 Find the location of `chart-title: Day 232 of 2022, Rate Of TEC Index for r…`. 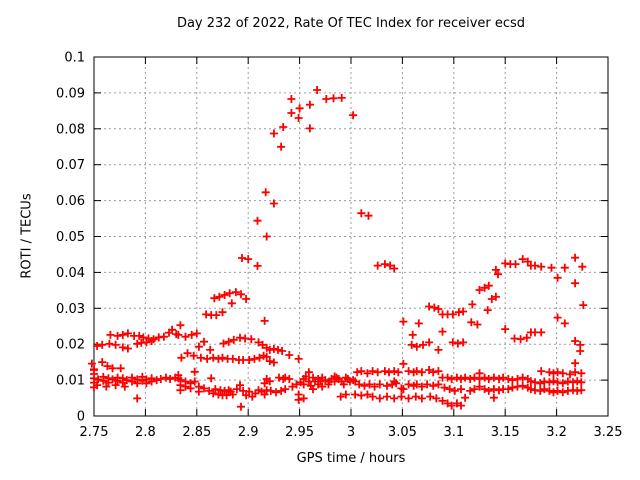

chart-title: Day 232 of 2022, Rate Of TEC Index for r… is located at coordinates (351, 23).